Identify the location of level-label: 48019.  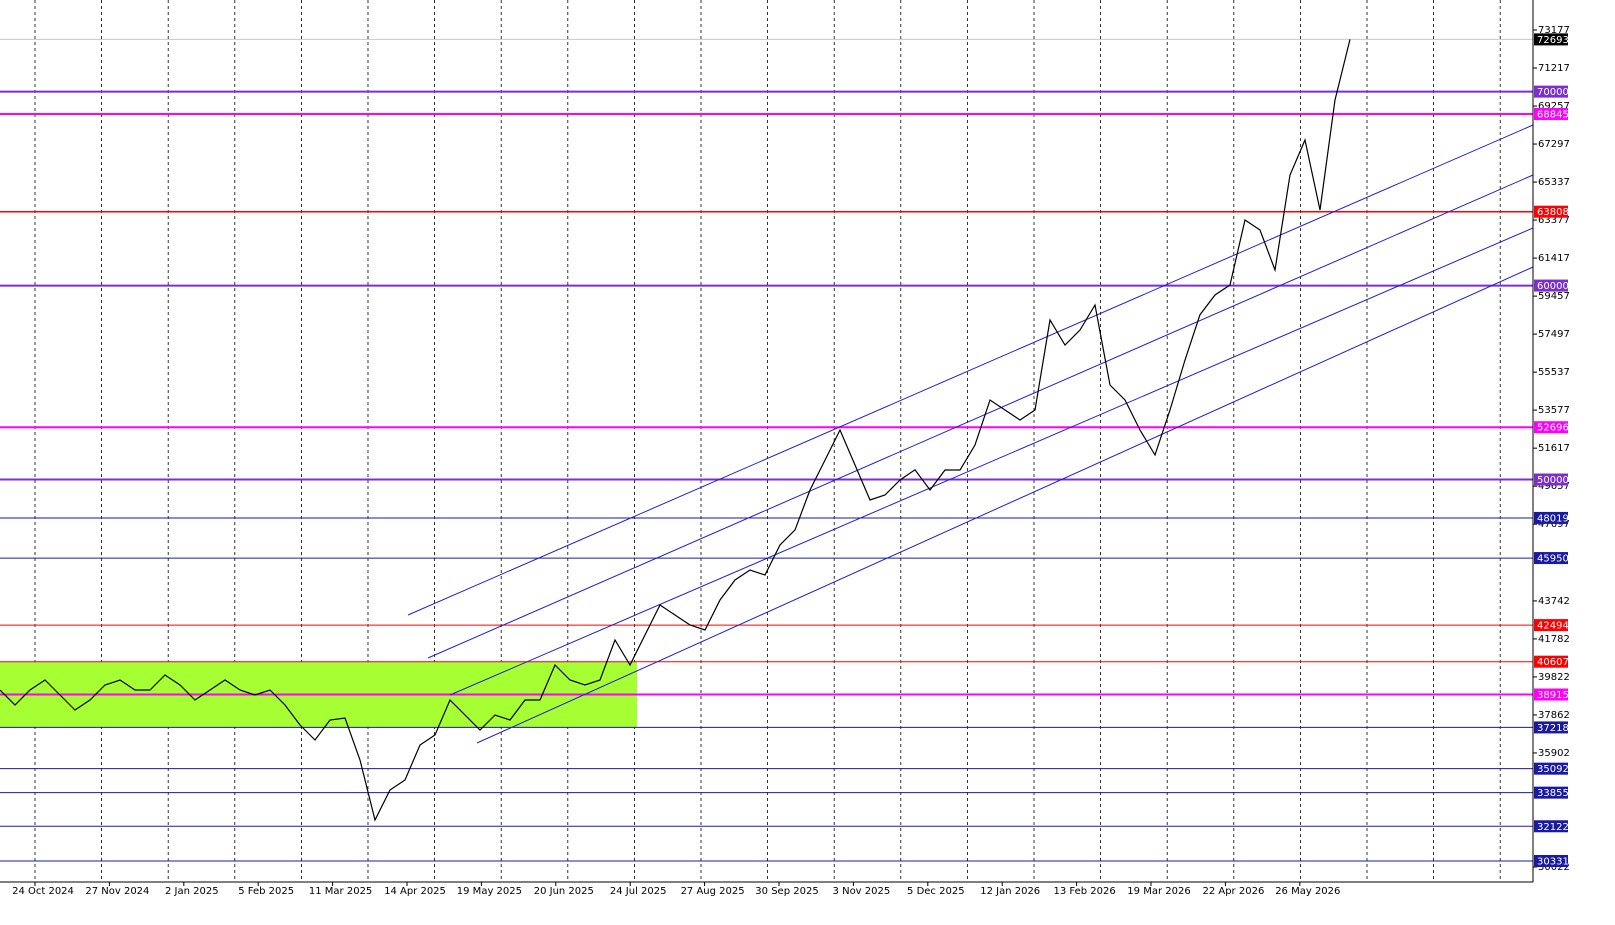
(1553, 518).